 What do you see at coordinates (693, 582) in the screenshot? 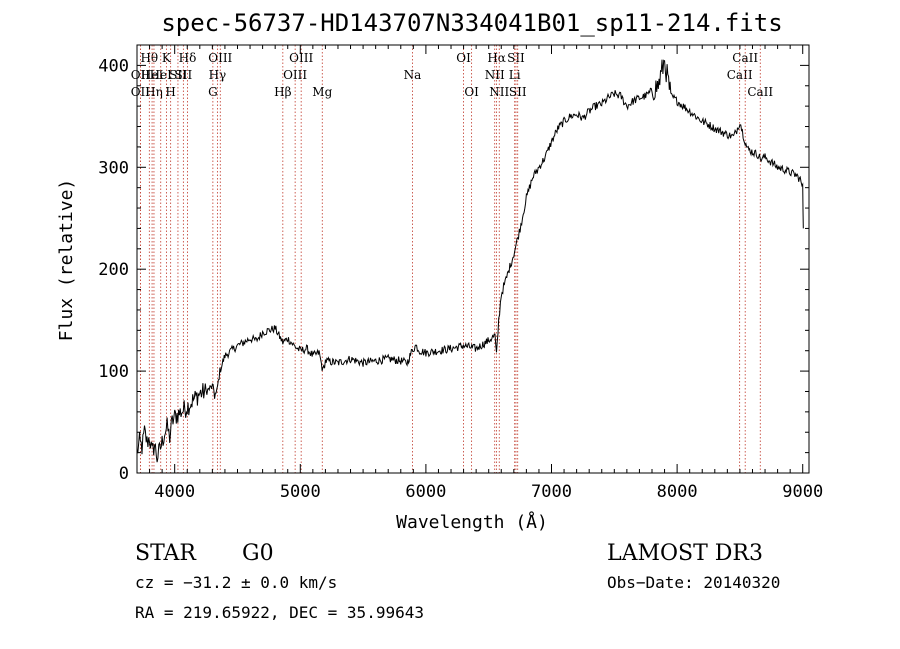
I see `observation-date: Obs−Date: 20140320` at bounding box center [693, 582].